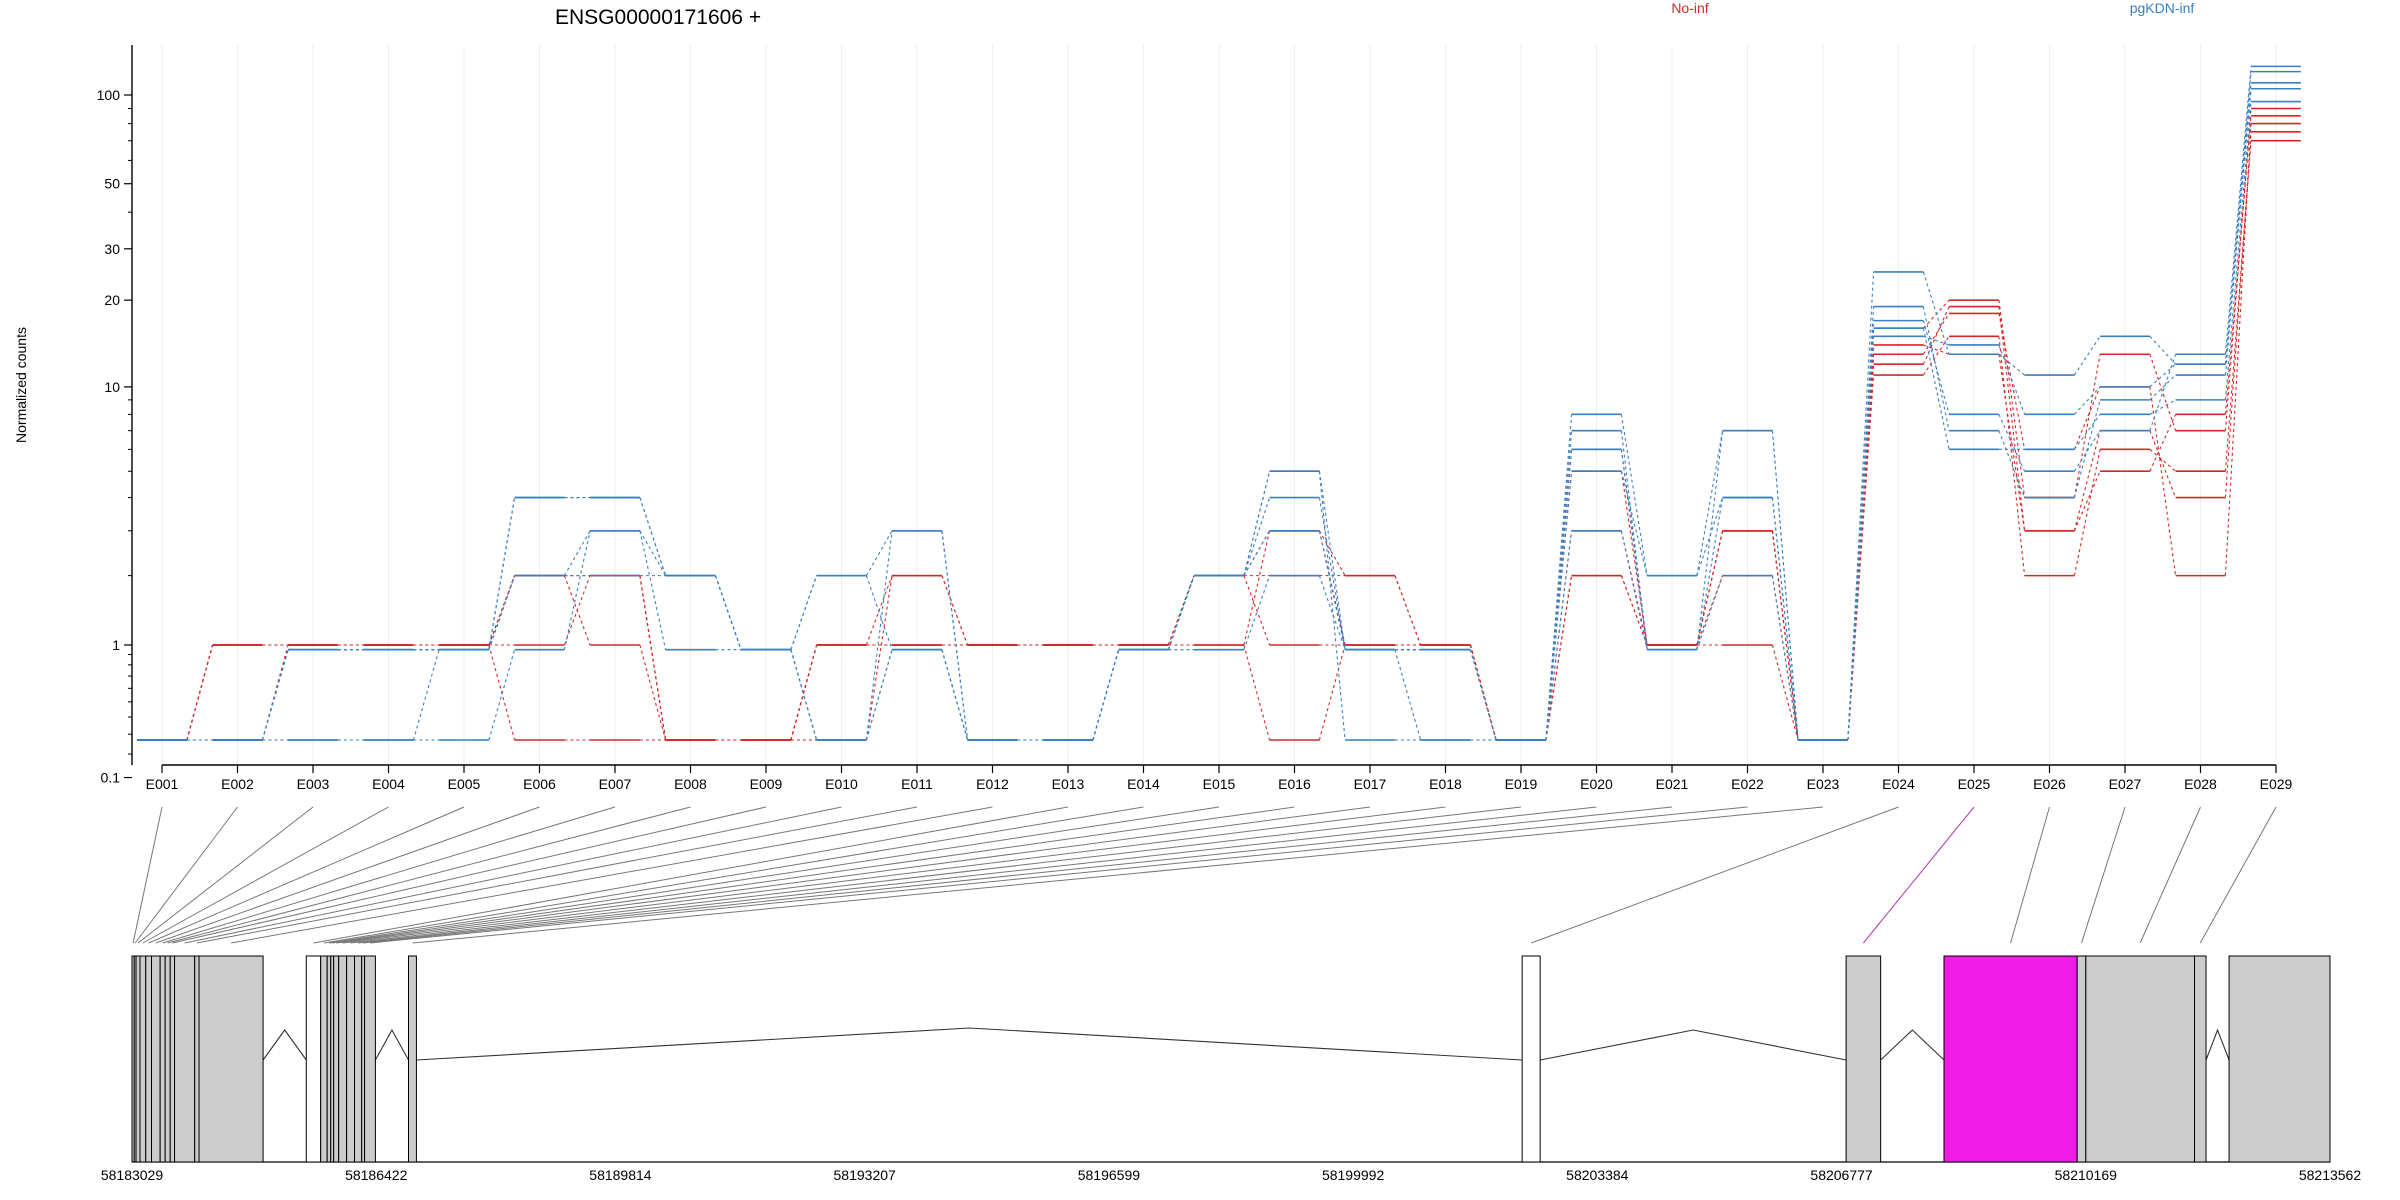  I want to click on exon-box-E017, so click(336, 1059).